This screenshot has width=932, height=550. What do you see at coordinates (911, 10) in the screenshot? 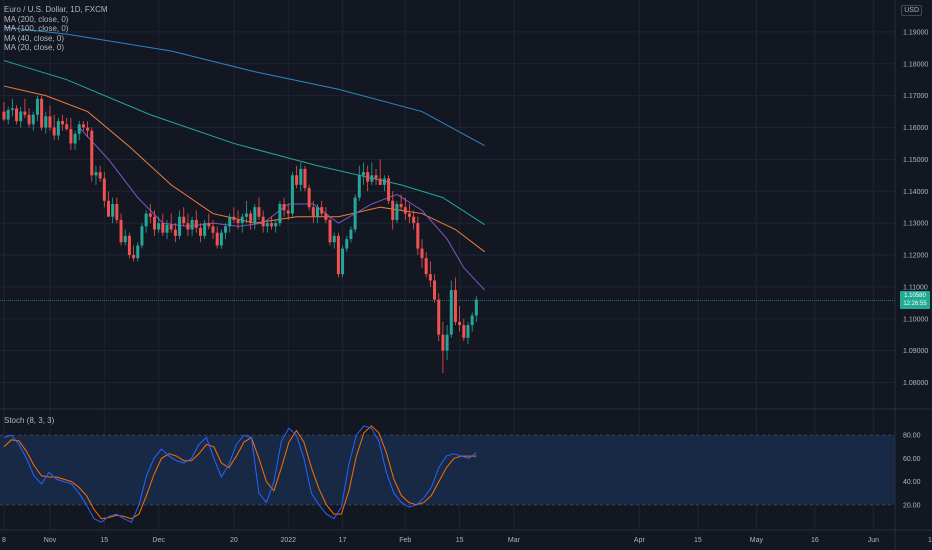
I see `currency-button: USD` at bounding box center [911, 10].